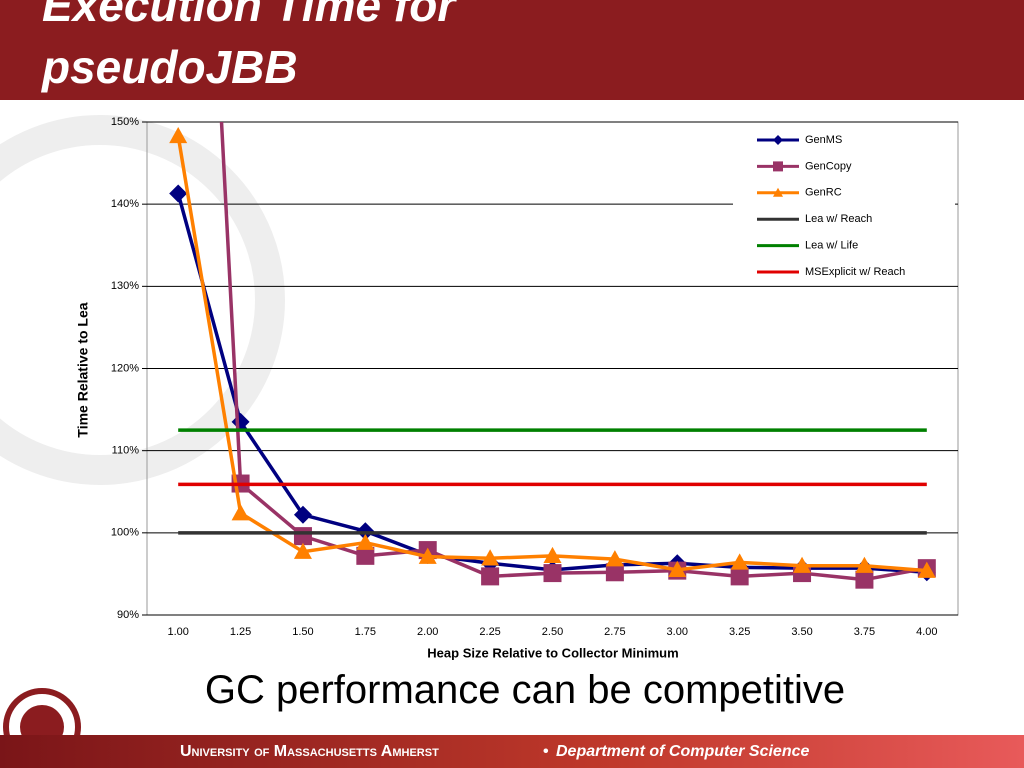  I want to click on watermark-seal, so click(142, 300).